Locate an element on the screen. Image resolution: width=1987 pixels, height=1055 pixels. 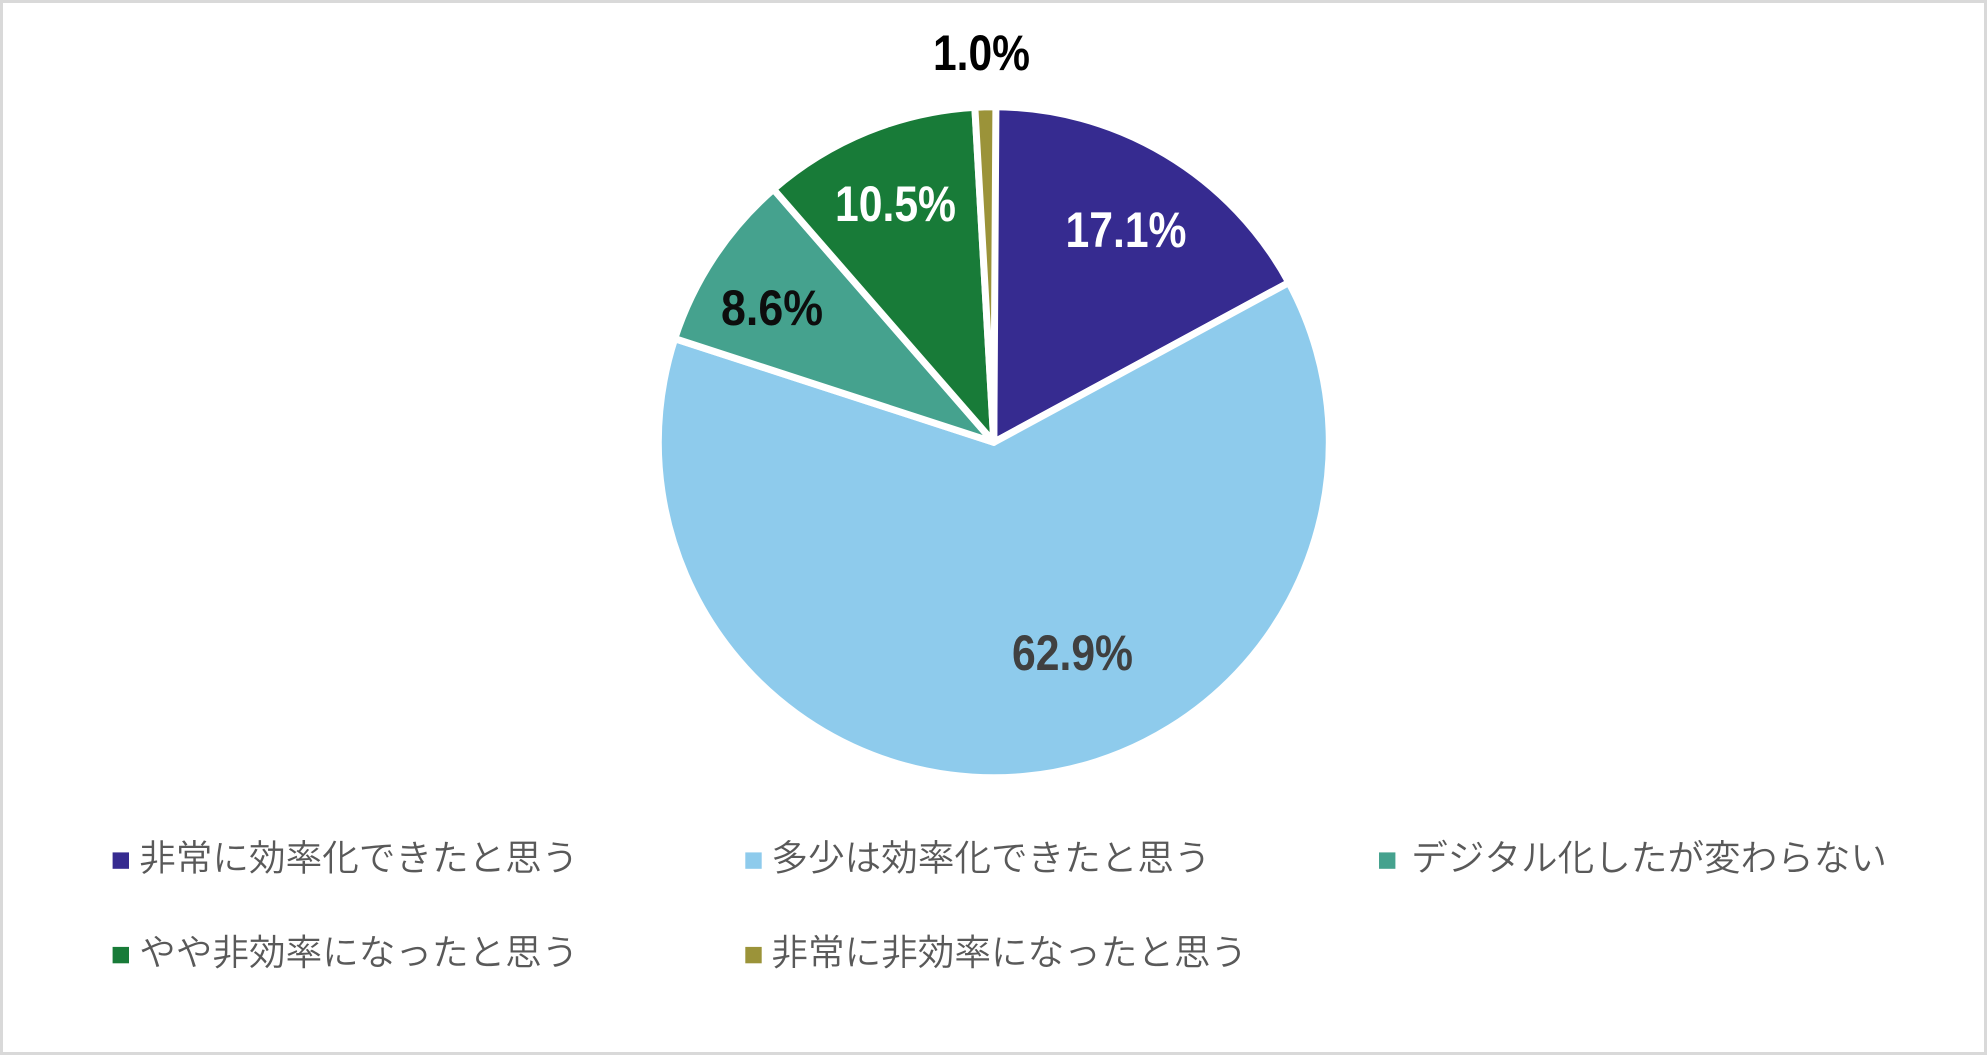
svg-text: 62.9% is located at coordinates (1072, 653).